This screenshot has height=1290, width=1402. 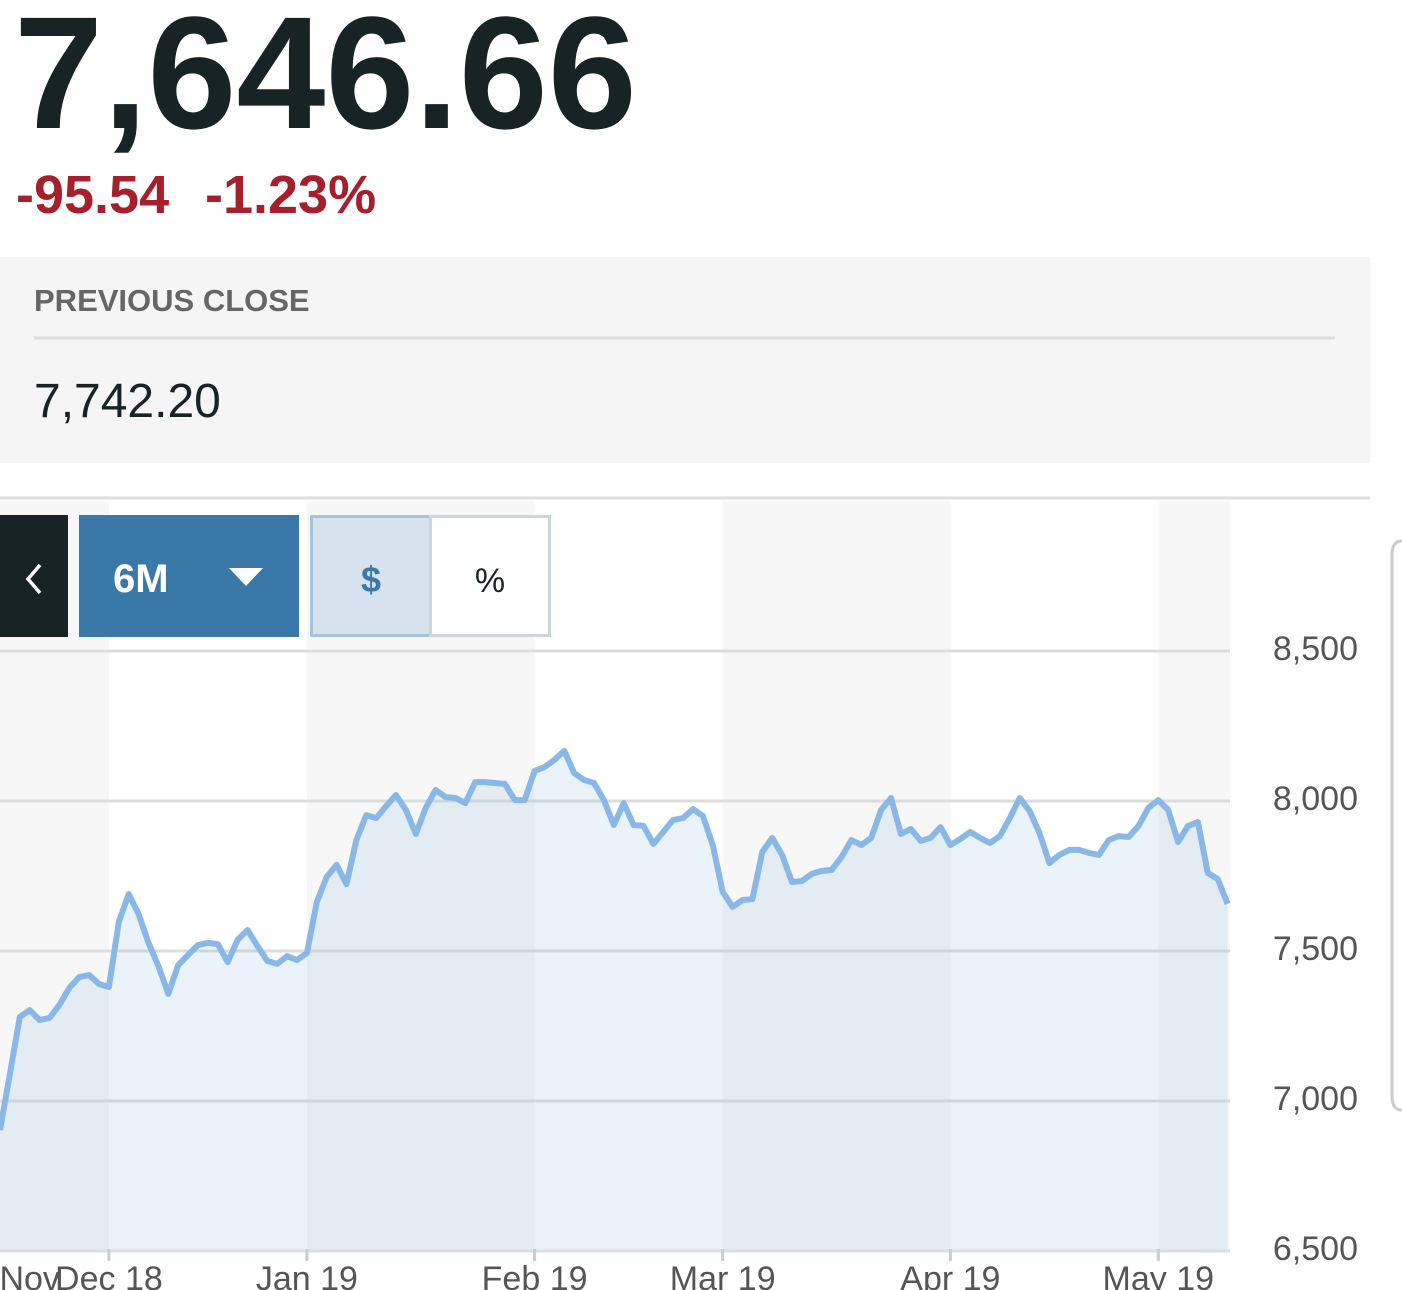 What do you see at coordinates (246, 577) in the screenshot?
I see `dropdown-icon` at bounding box center [246, 577].